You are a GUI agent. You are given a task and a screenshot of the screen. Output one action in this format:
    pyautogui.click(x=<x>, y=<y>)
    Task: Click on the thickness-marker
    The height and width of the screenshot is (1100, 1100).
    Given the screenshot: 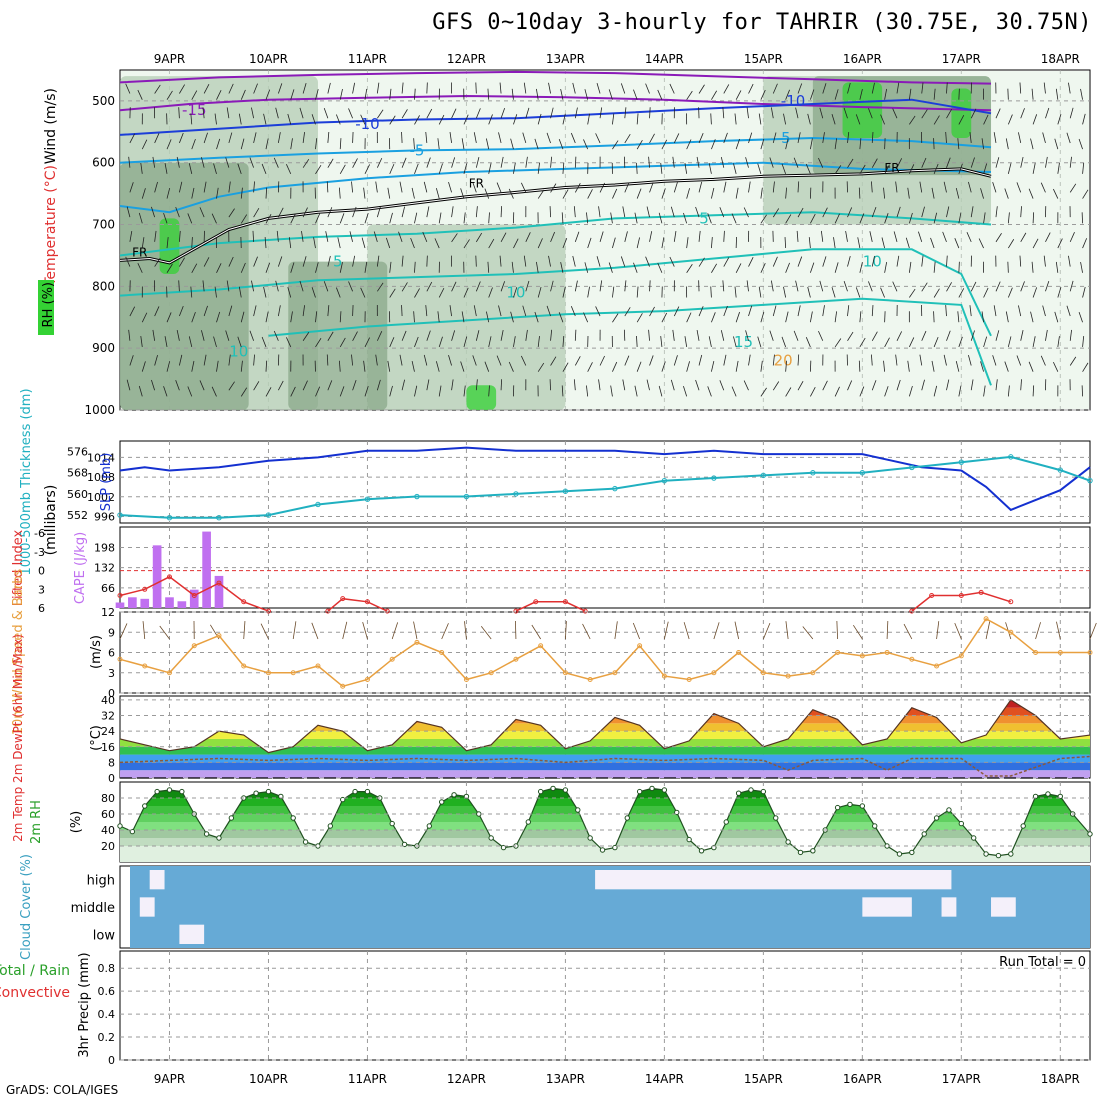 What is the action you would take?
    pyautogui.click(x=813, y=473)
    